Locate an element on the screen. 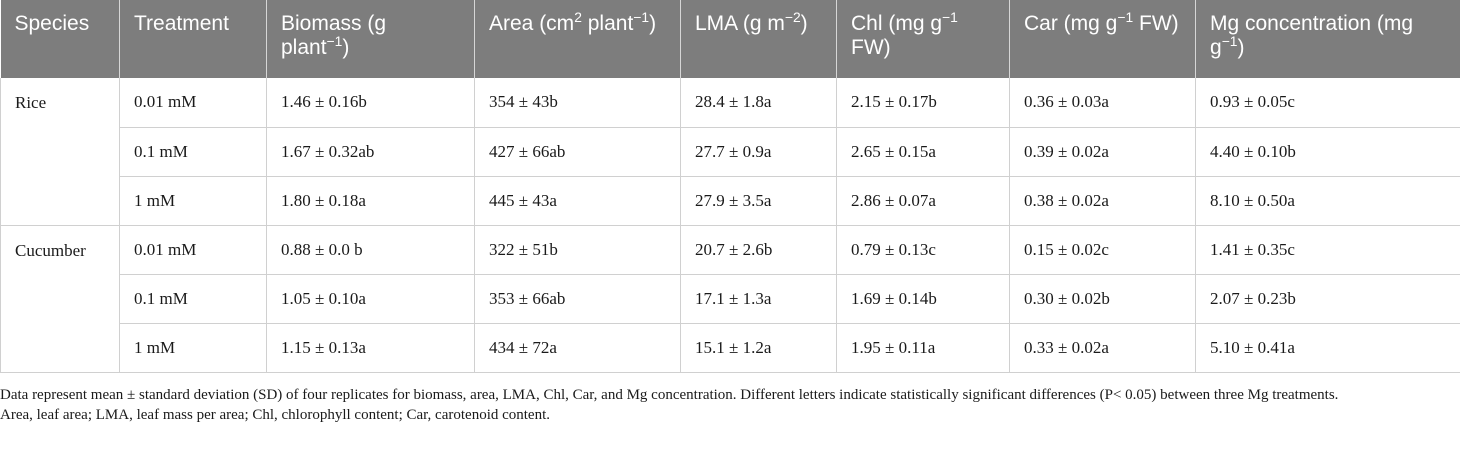 This screenshot has width=1460, height=455. car-cell: 0.33 ± 0.02a is located at coordinates (1102, 348).